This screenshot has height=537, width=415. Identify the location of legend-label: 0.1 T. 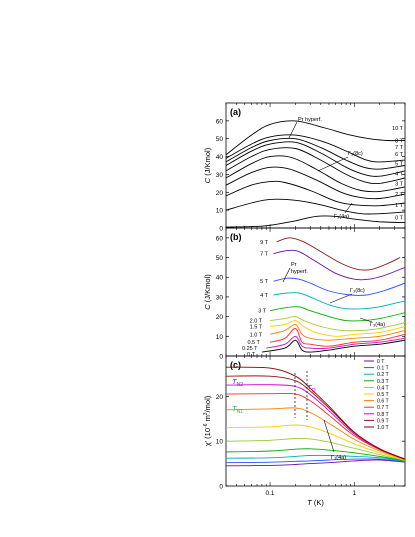
(383, 369).